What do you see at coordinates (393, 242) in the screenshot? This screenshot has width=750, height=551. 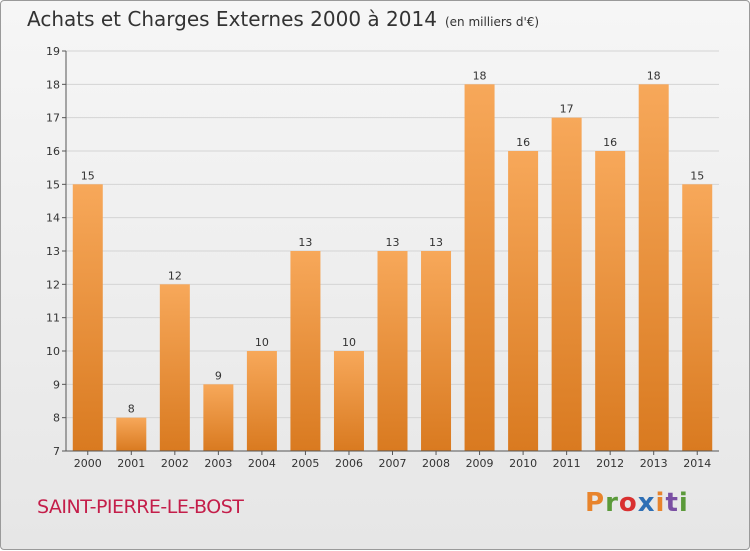 I see `data-label-2007: 13` at bounding box center [393, 242].